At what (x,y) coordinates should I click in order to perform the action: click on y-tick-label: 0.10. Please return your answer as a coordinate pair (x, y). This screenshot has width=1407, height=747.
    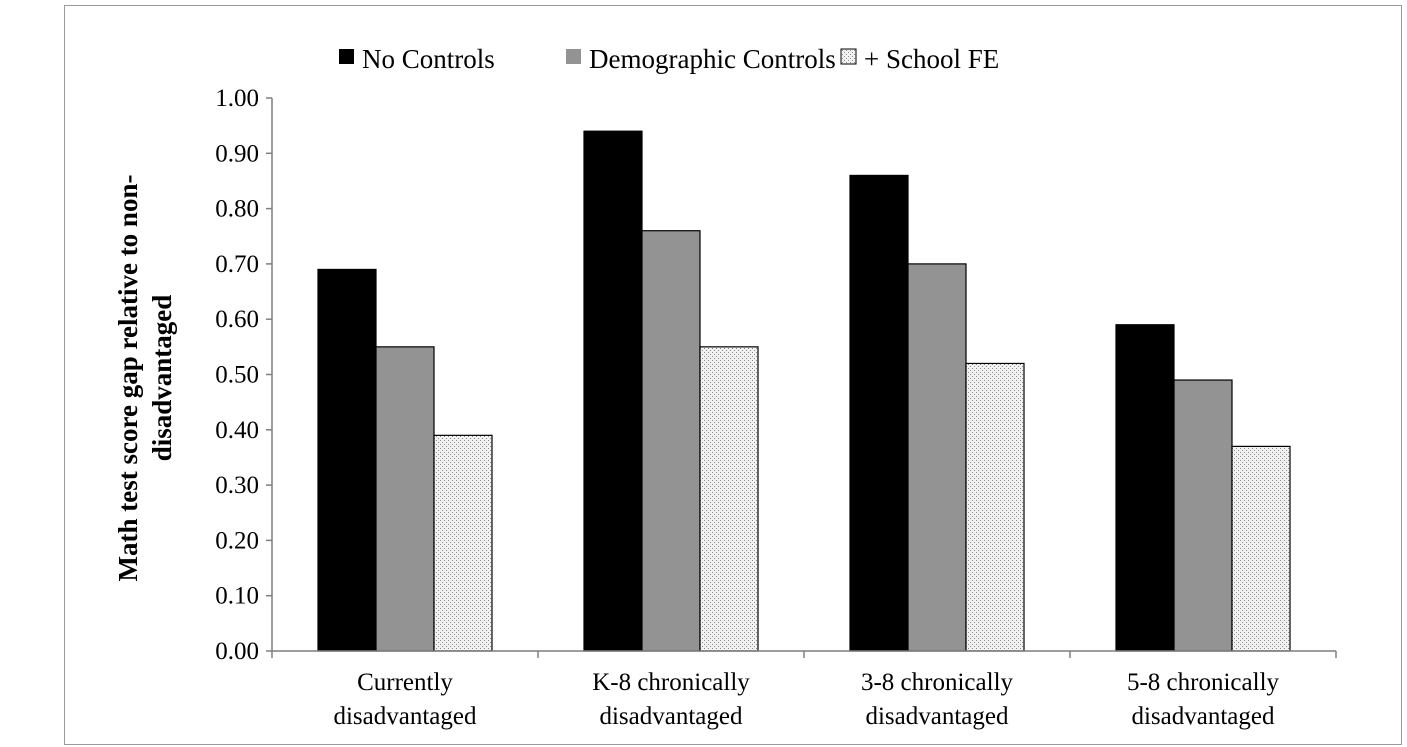
    Looking at the image, I should click on (237, 596).